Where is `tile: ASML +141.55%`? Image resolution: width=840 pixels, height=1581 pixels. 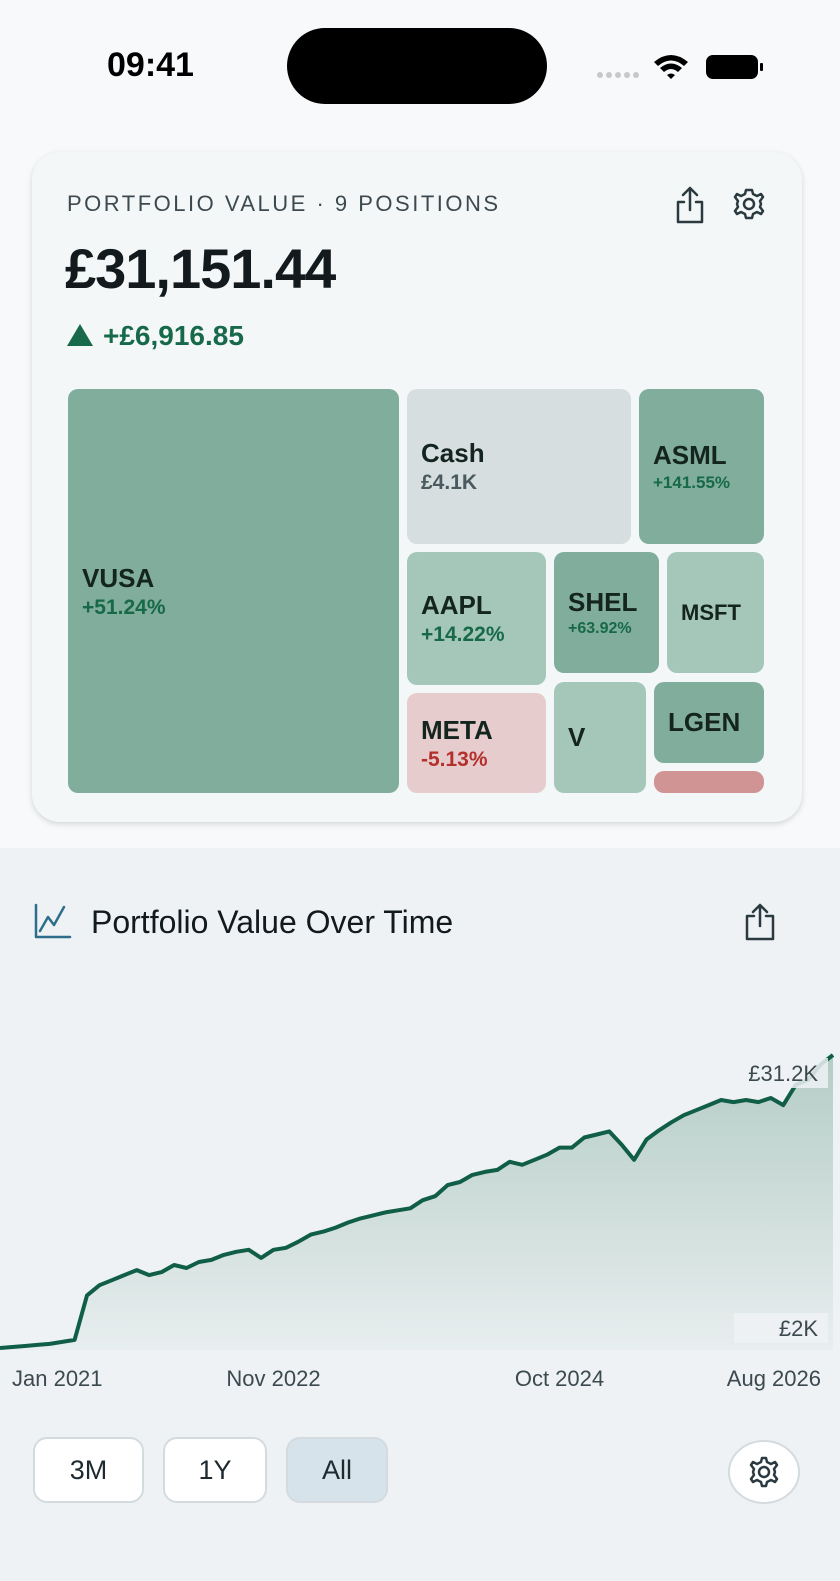
tile: ASML +141.55% is located at coordinates (701, 466).